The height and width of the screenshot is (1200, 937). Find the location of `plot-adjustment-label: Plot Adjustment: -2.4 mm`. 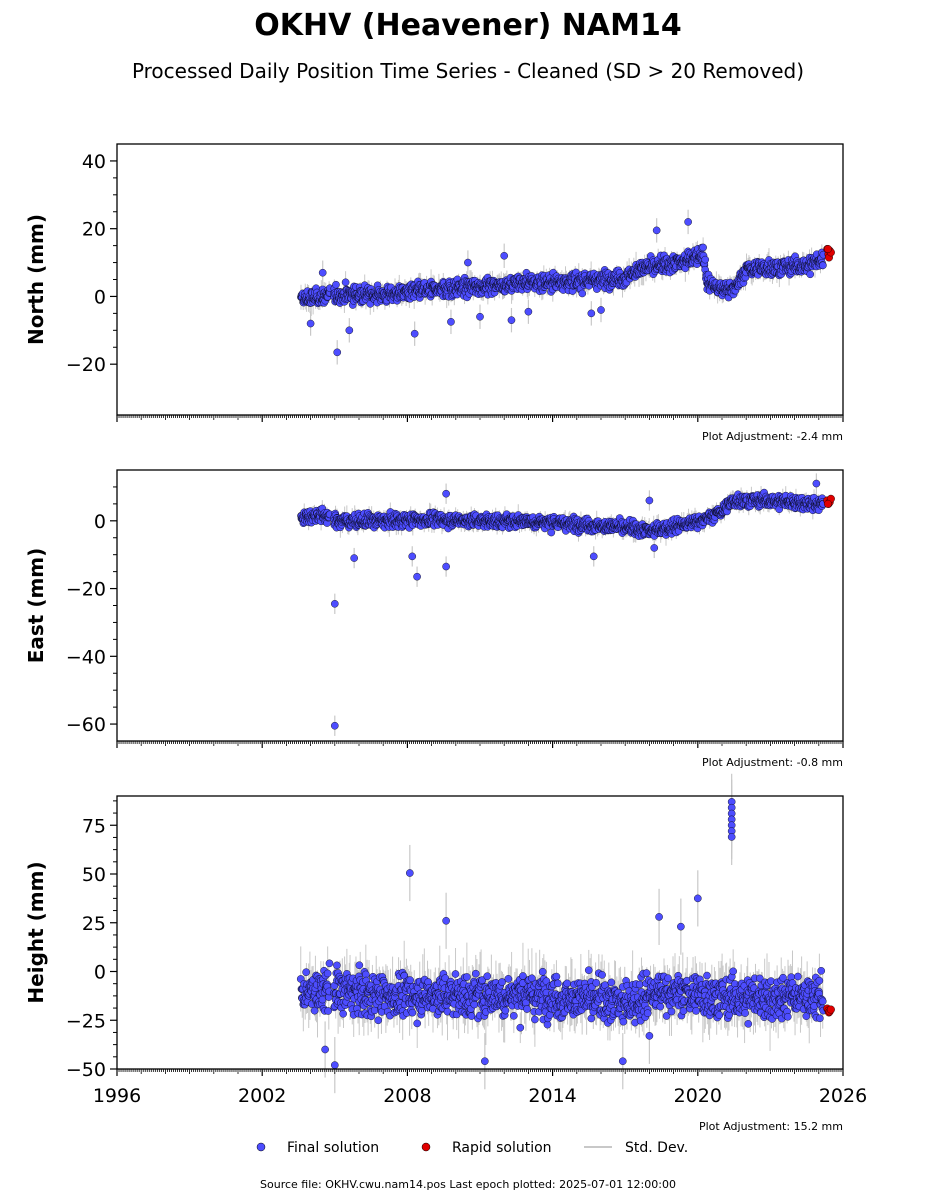

plot-adjustment-label: Plot Adjustment: -2.4 mm is located at coordinates (772, 436).